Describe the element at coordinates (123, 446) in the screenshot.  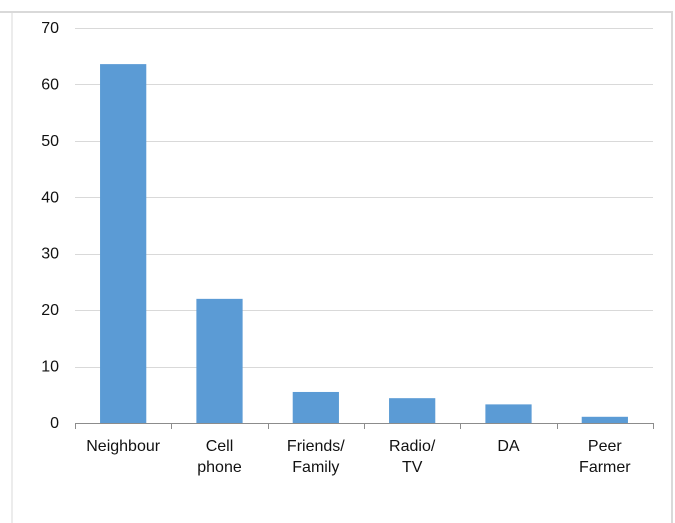
I see `x-tick-label: Neighbour` at that location.